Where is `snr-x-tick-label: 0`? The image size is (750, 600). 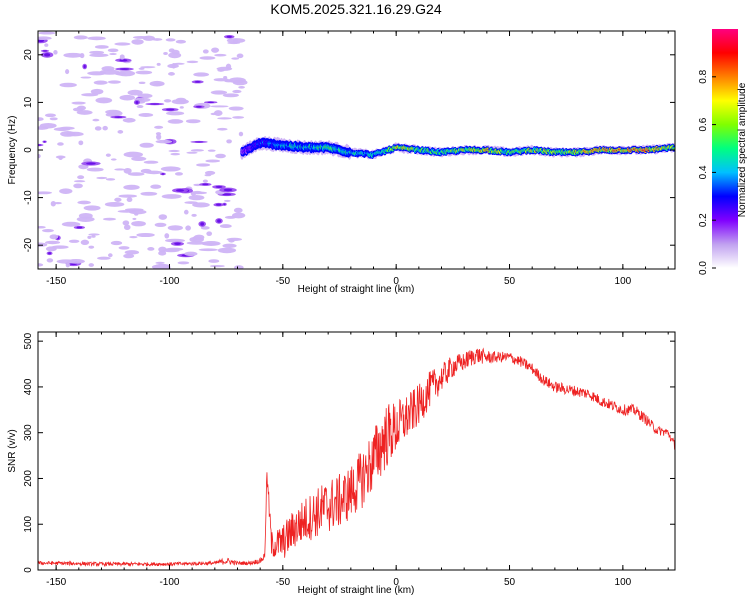 snr-x-tick-label: 0 is located at coordinates (396, 582).